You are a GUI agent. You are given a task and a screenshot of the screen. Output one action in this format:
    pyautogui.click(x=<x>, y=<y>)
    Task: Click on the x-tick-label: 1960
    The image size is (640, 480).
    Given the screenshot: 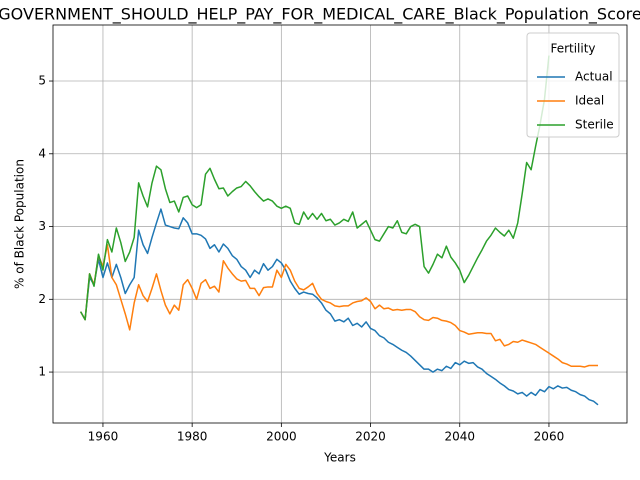 What is the action you would take?
    pyautogui.click(x=103, y=437)
    